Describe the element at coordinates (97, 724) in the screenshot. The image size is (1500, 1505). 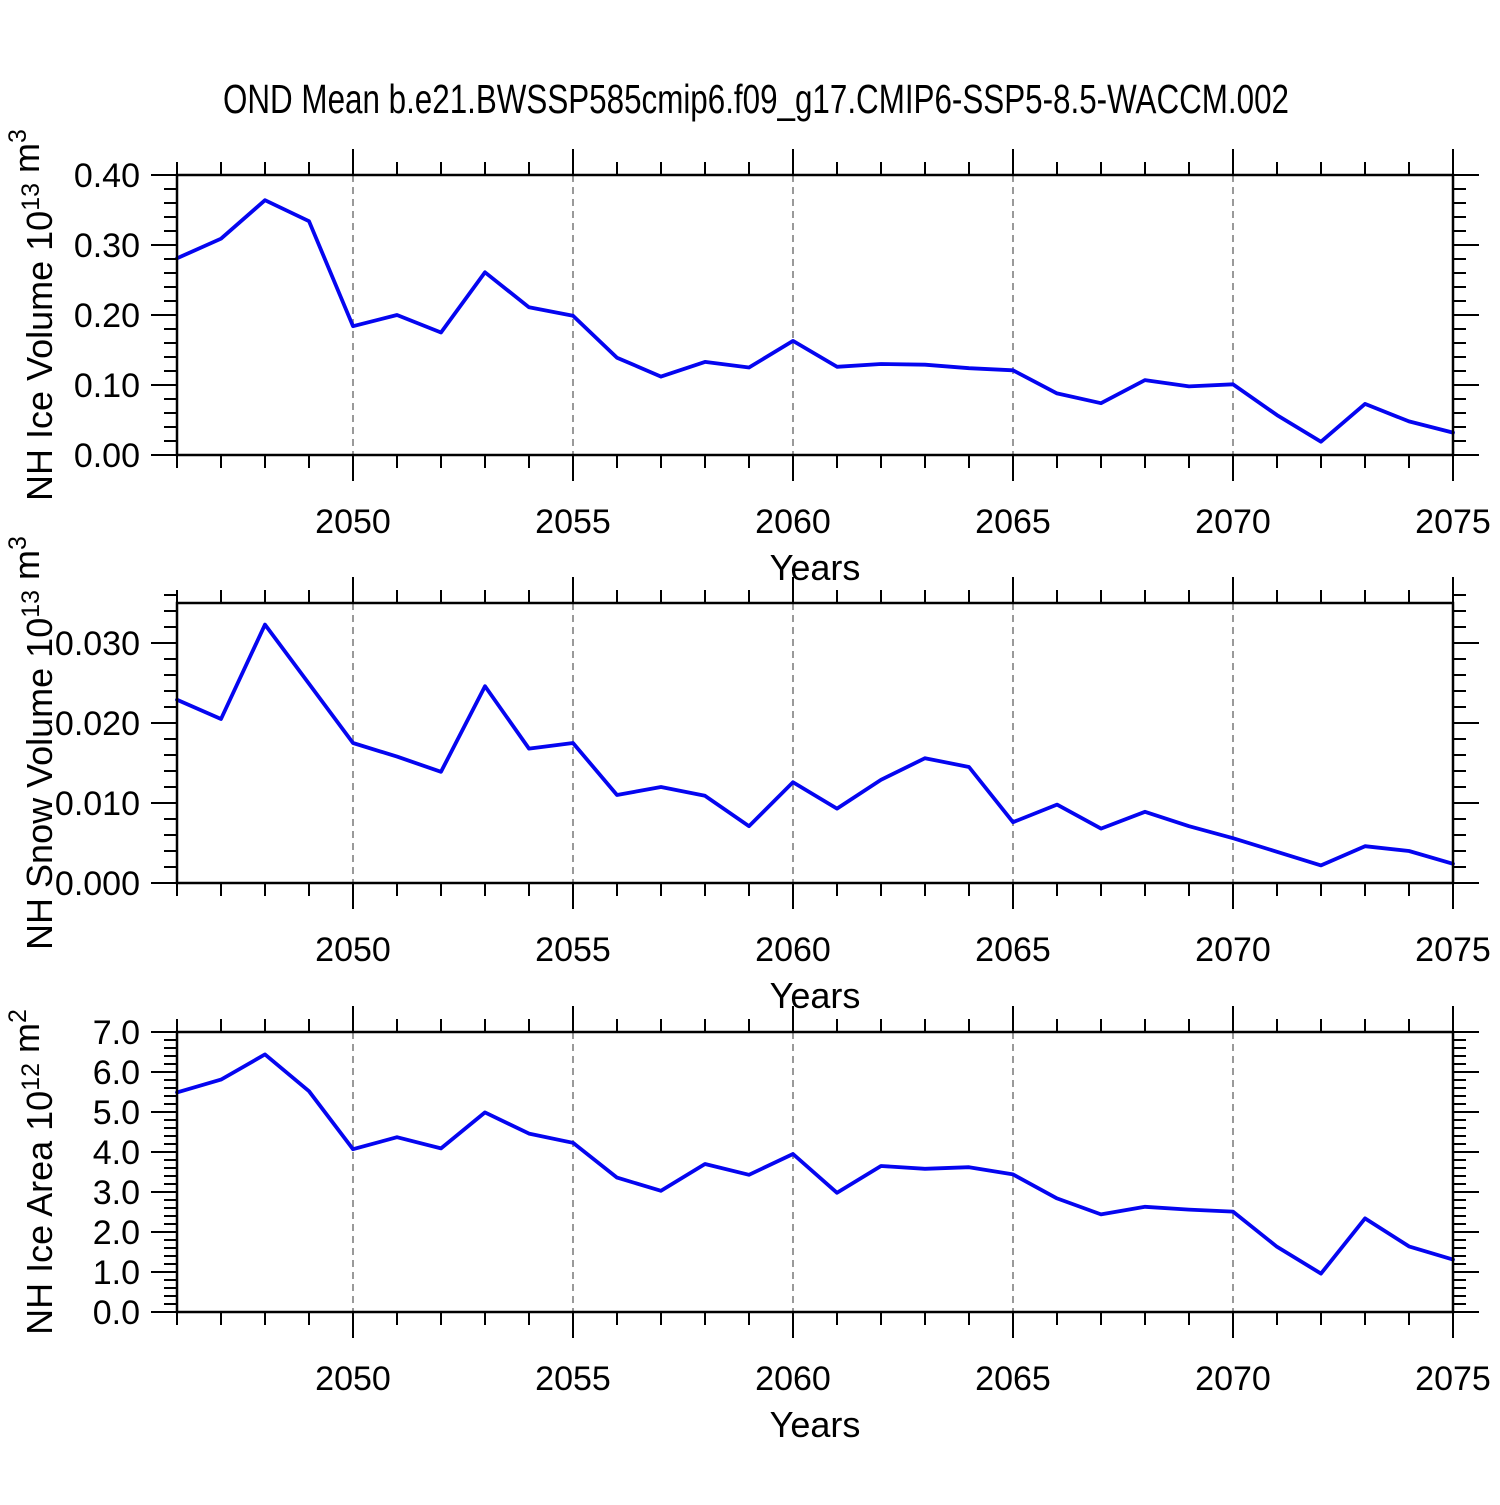
I see `y-tick-label: 0.020` at that location.